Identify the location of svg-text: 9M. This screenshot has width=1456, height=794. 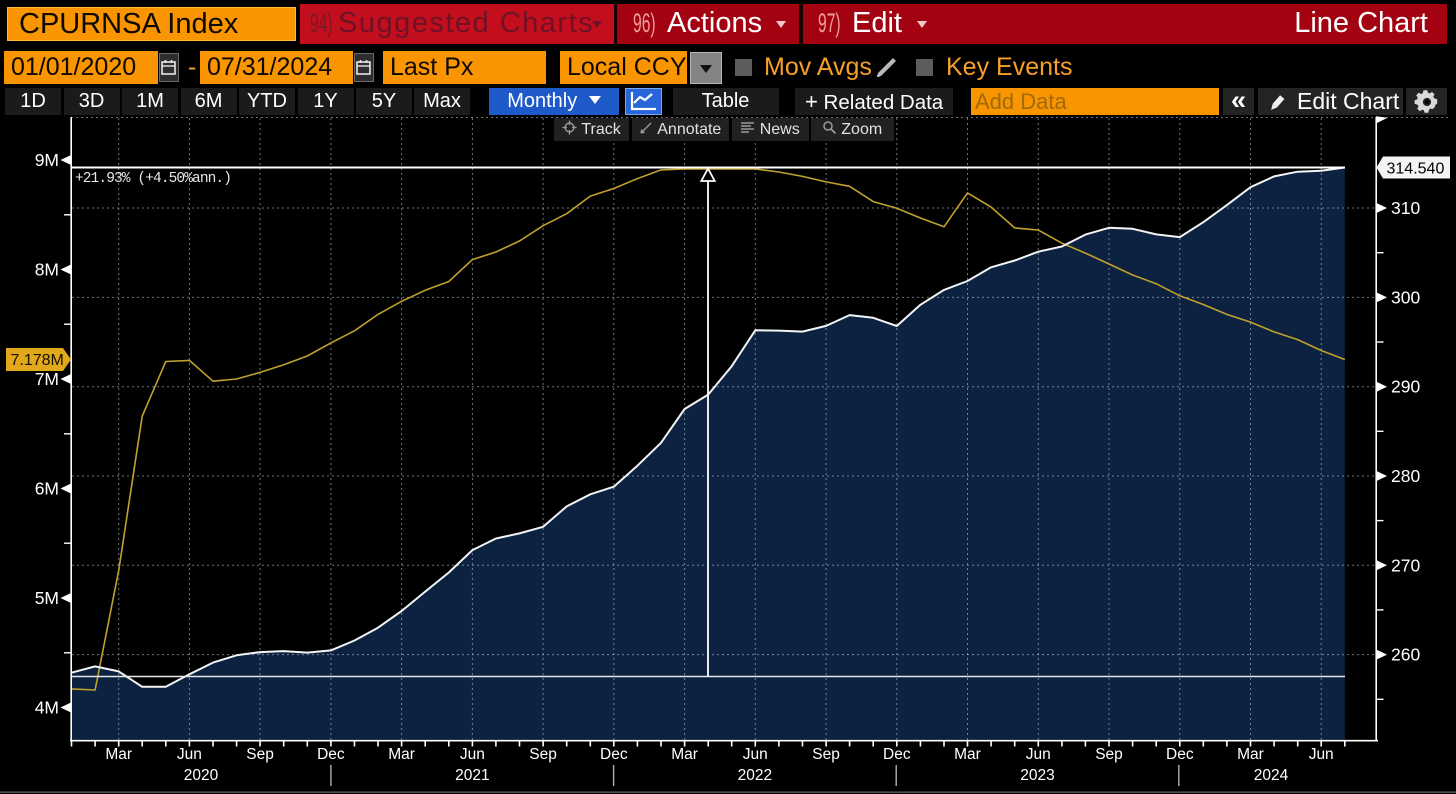
(47, 160).